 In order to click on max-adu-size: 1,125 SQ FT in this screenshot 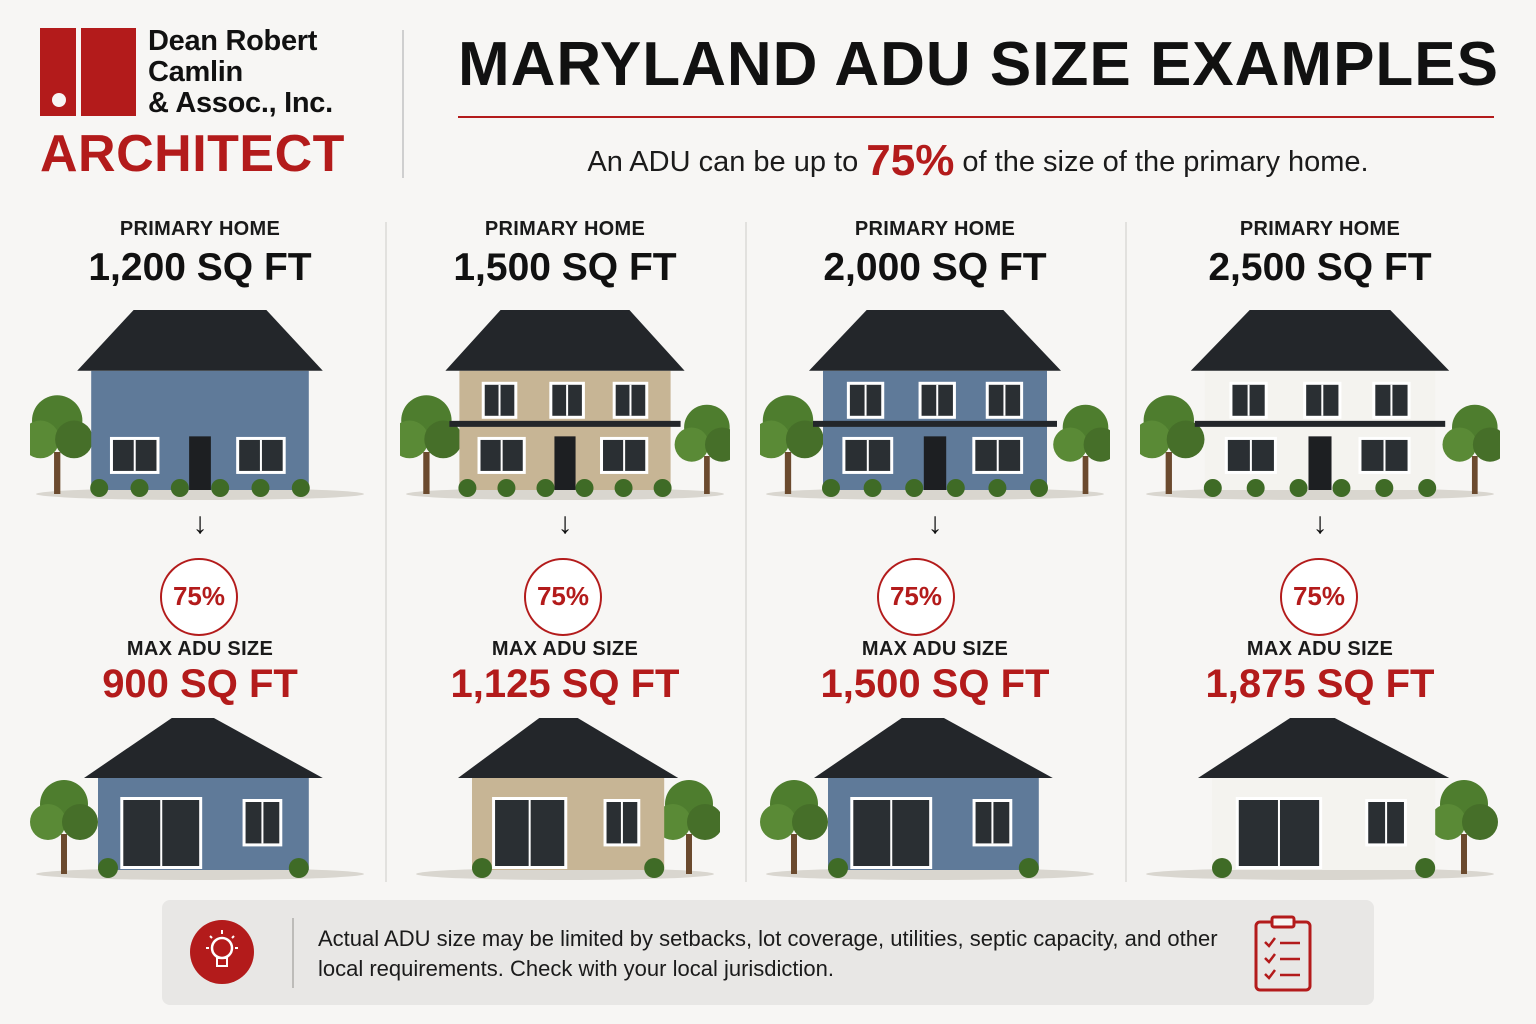, I will do `click(565, 684)`.